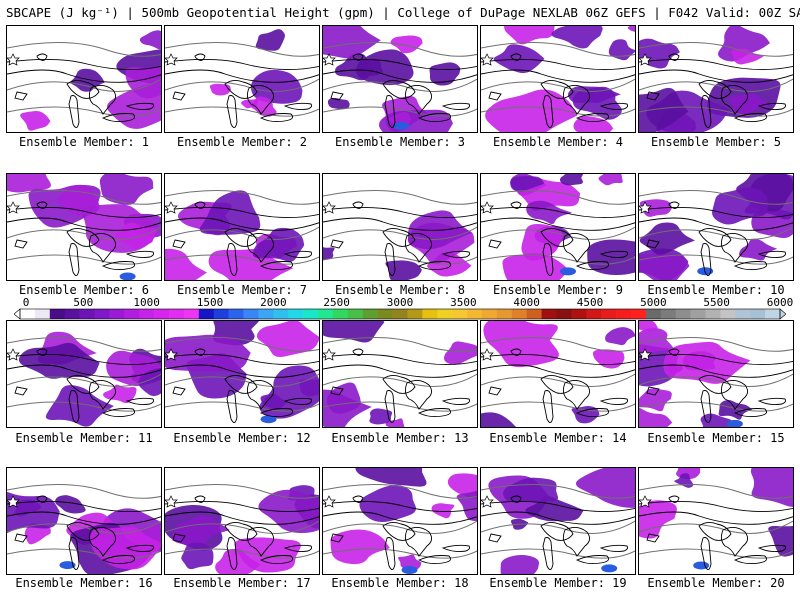 This screenshot has height=600, width=800. Describe the element at coordinates (84, 438) in the screenshot. I see `ensemble-member-label: Ensemble Member: 11` at that location.